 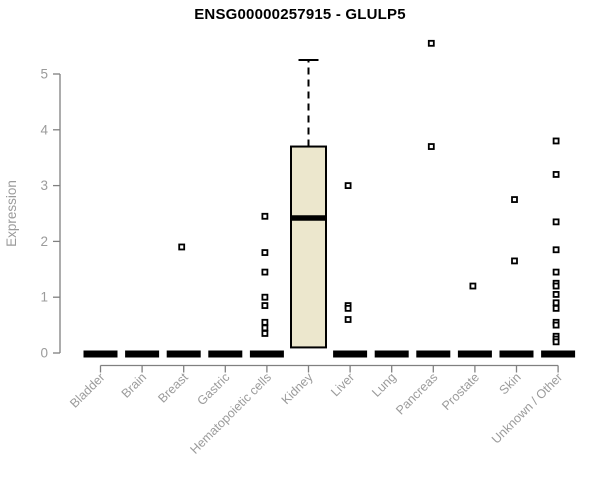 I want to click on x-axis-label-bladder: Bladder, so click(x=87, y=390).